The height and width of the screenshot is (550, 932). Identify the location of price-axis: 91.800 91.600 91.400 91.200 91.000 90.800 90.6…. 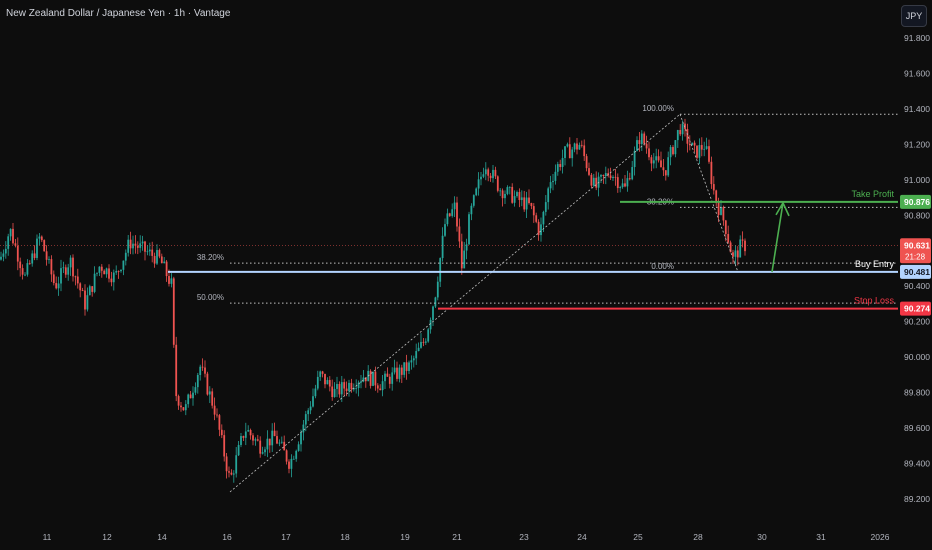
(915, 268).